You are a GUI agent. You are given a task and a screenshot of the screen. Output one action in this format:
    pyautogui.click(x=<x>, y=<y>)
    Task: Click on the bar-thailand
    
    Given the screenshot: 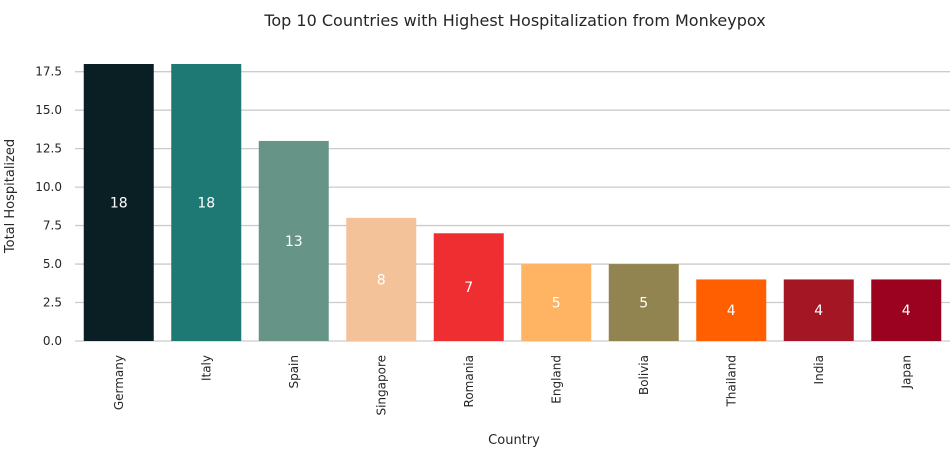 What is the action you would take?
    pyautogui.click(x=731, y=310)
    